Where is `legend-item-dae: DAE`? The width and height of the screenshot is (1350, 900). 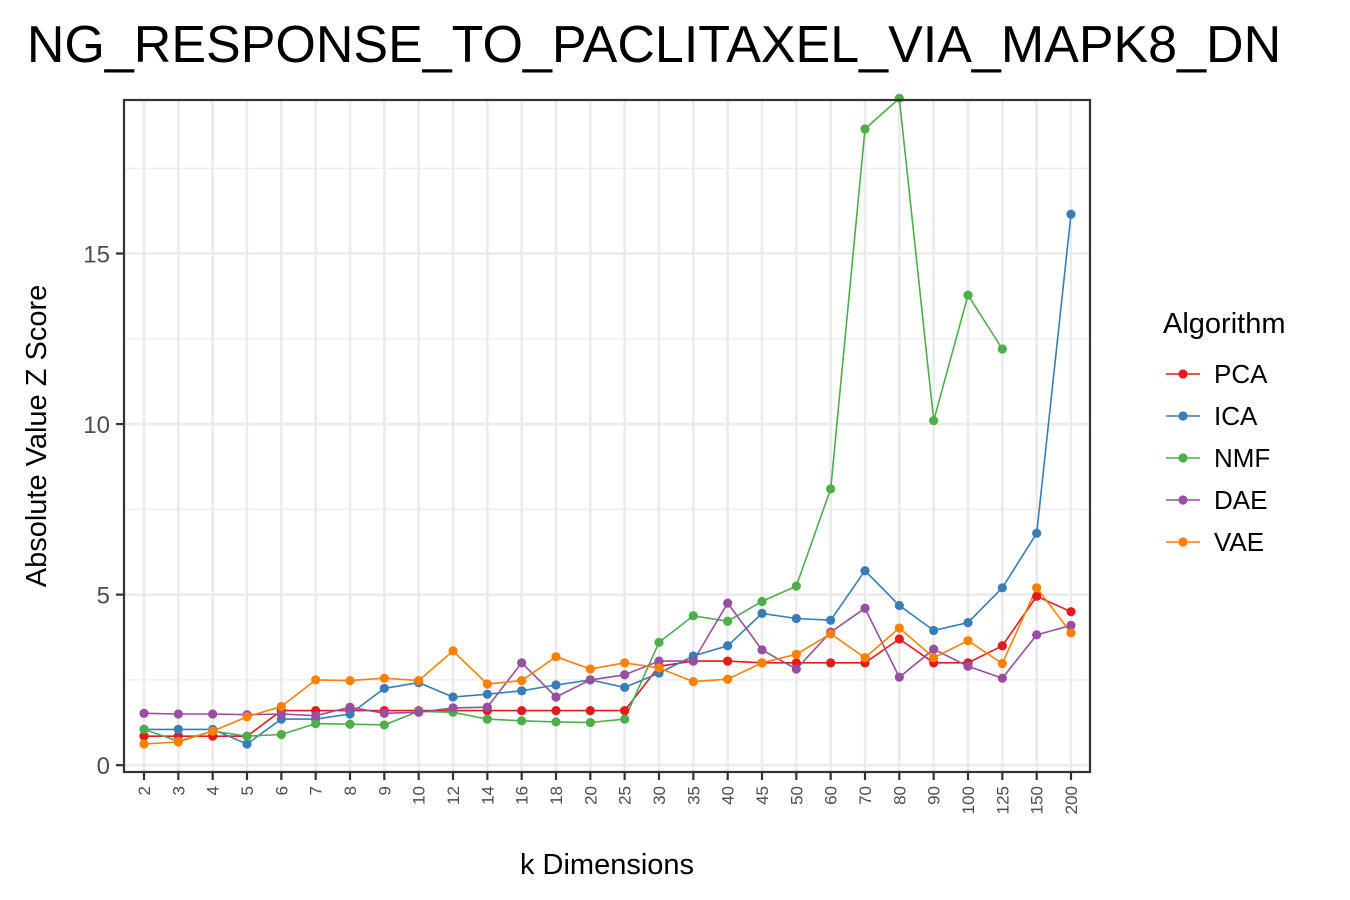 legend-item-dae: DAE is located at coordinates (1216, 500).